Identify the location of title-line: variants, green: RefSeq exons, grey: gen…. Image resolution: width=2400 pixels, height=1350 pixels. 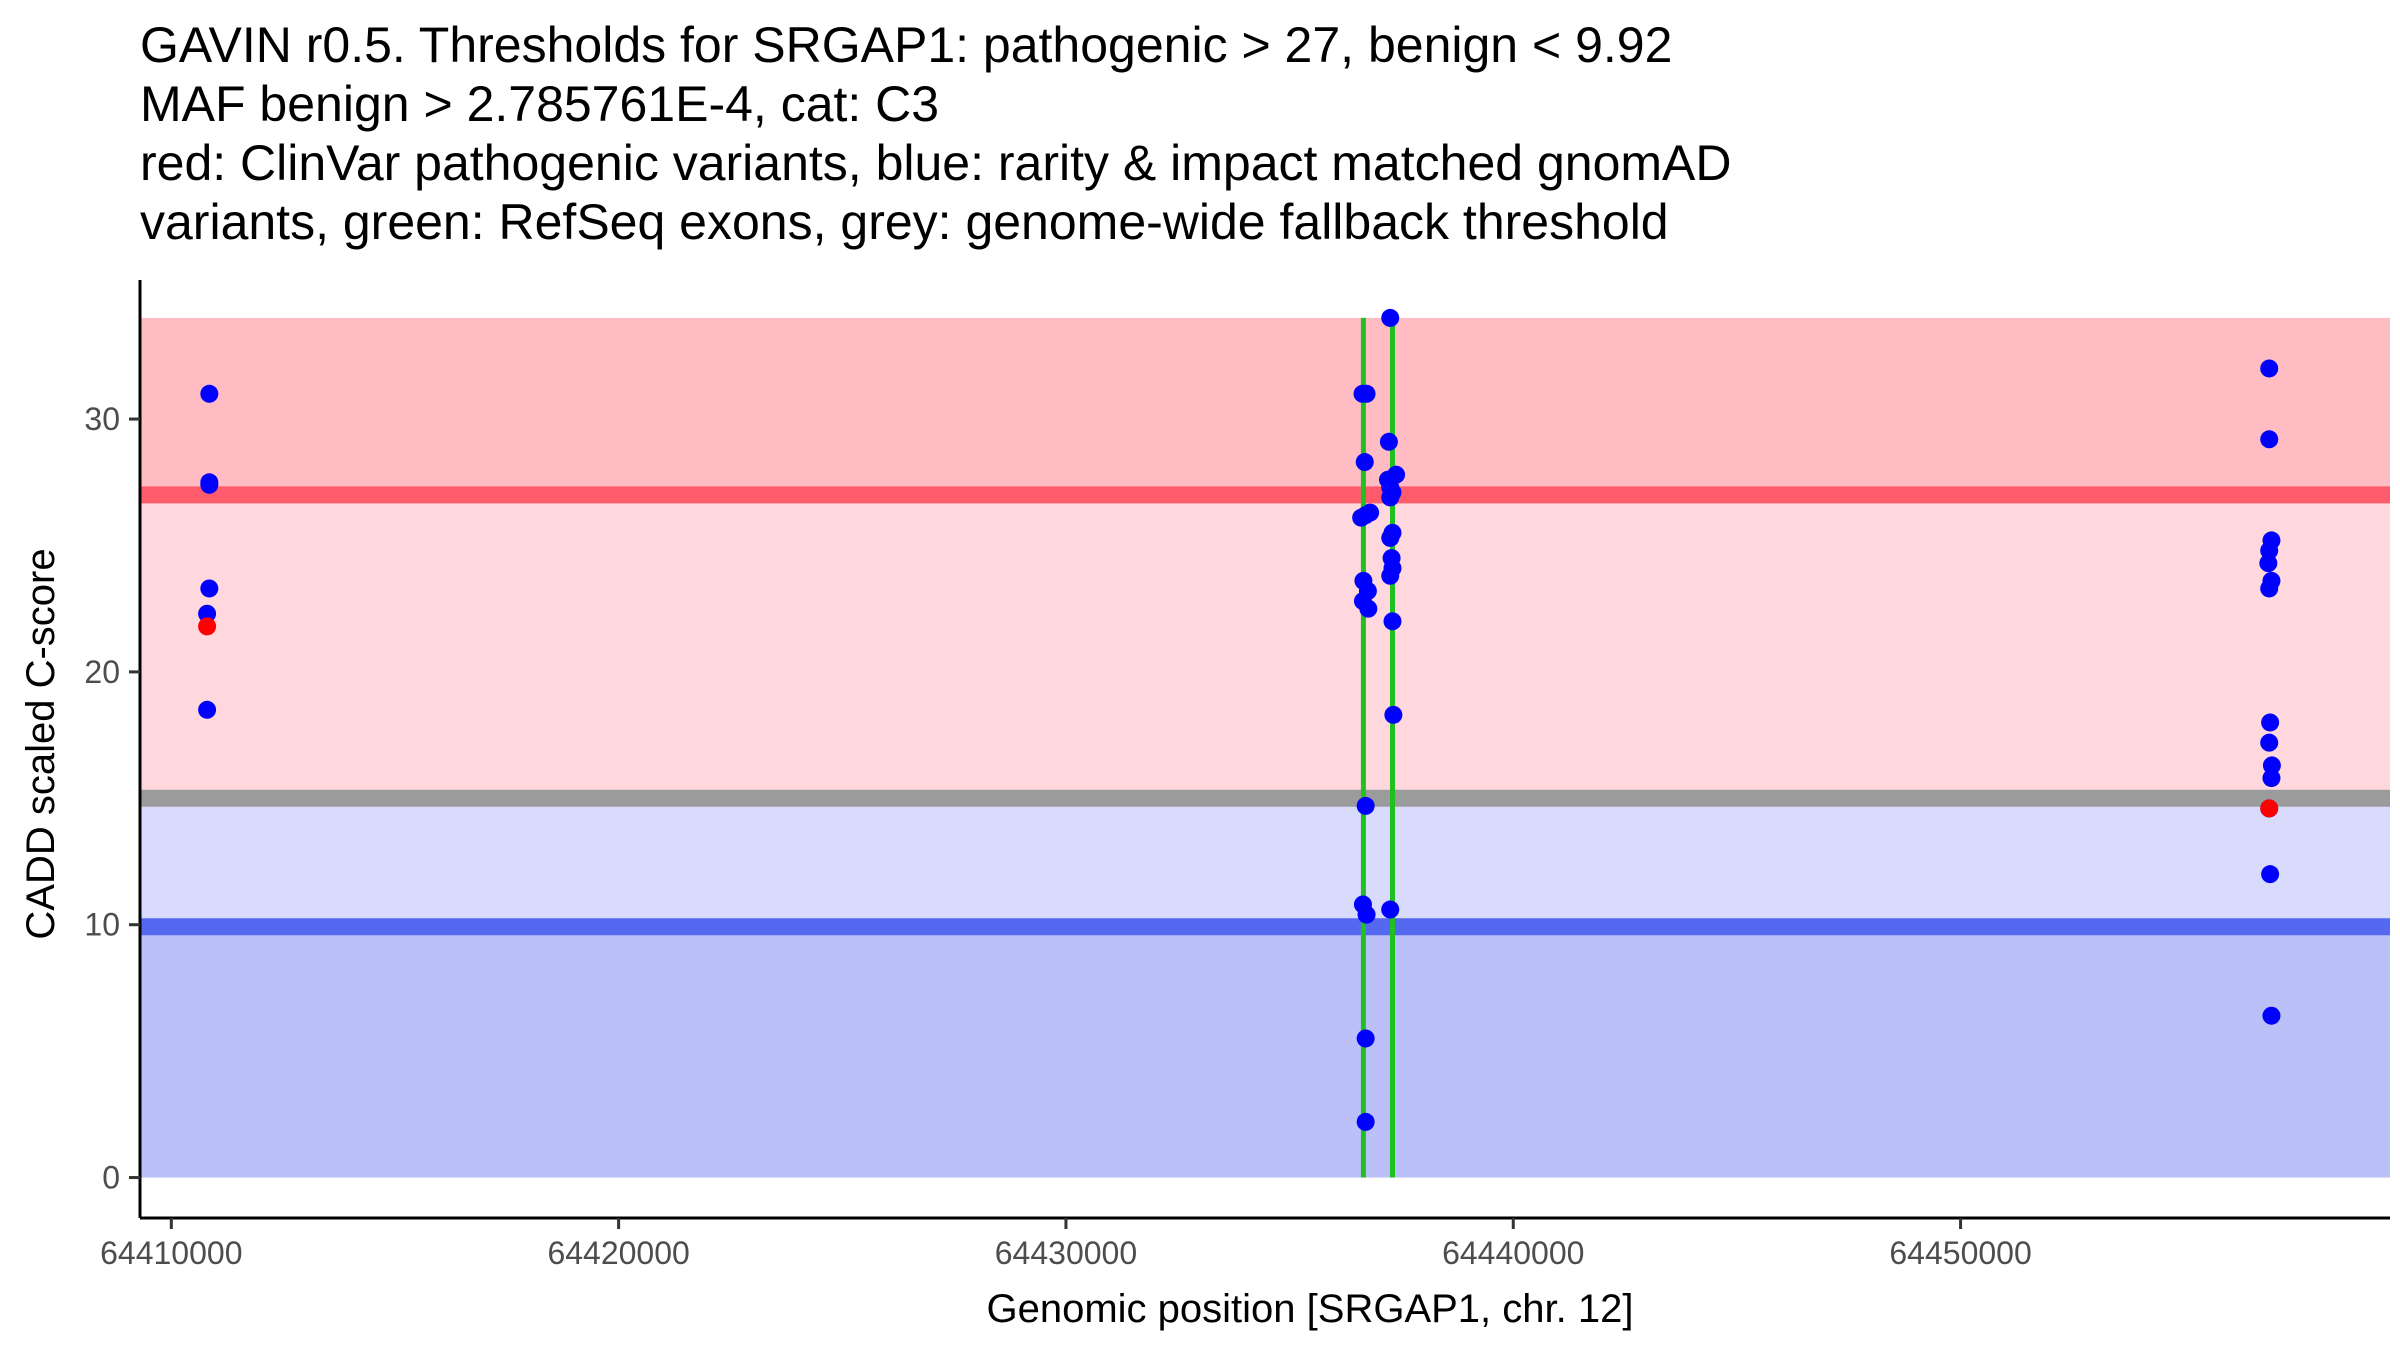
(904, 222).